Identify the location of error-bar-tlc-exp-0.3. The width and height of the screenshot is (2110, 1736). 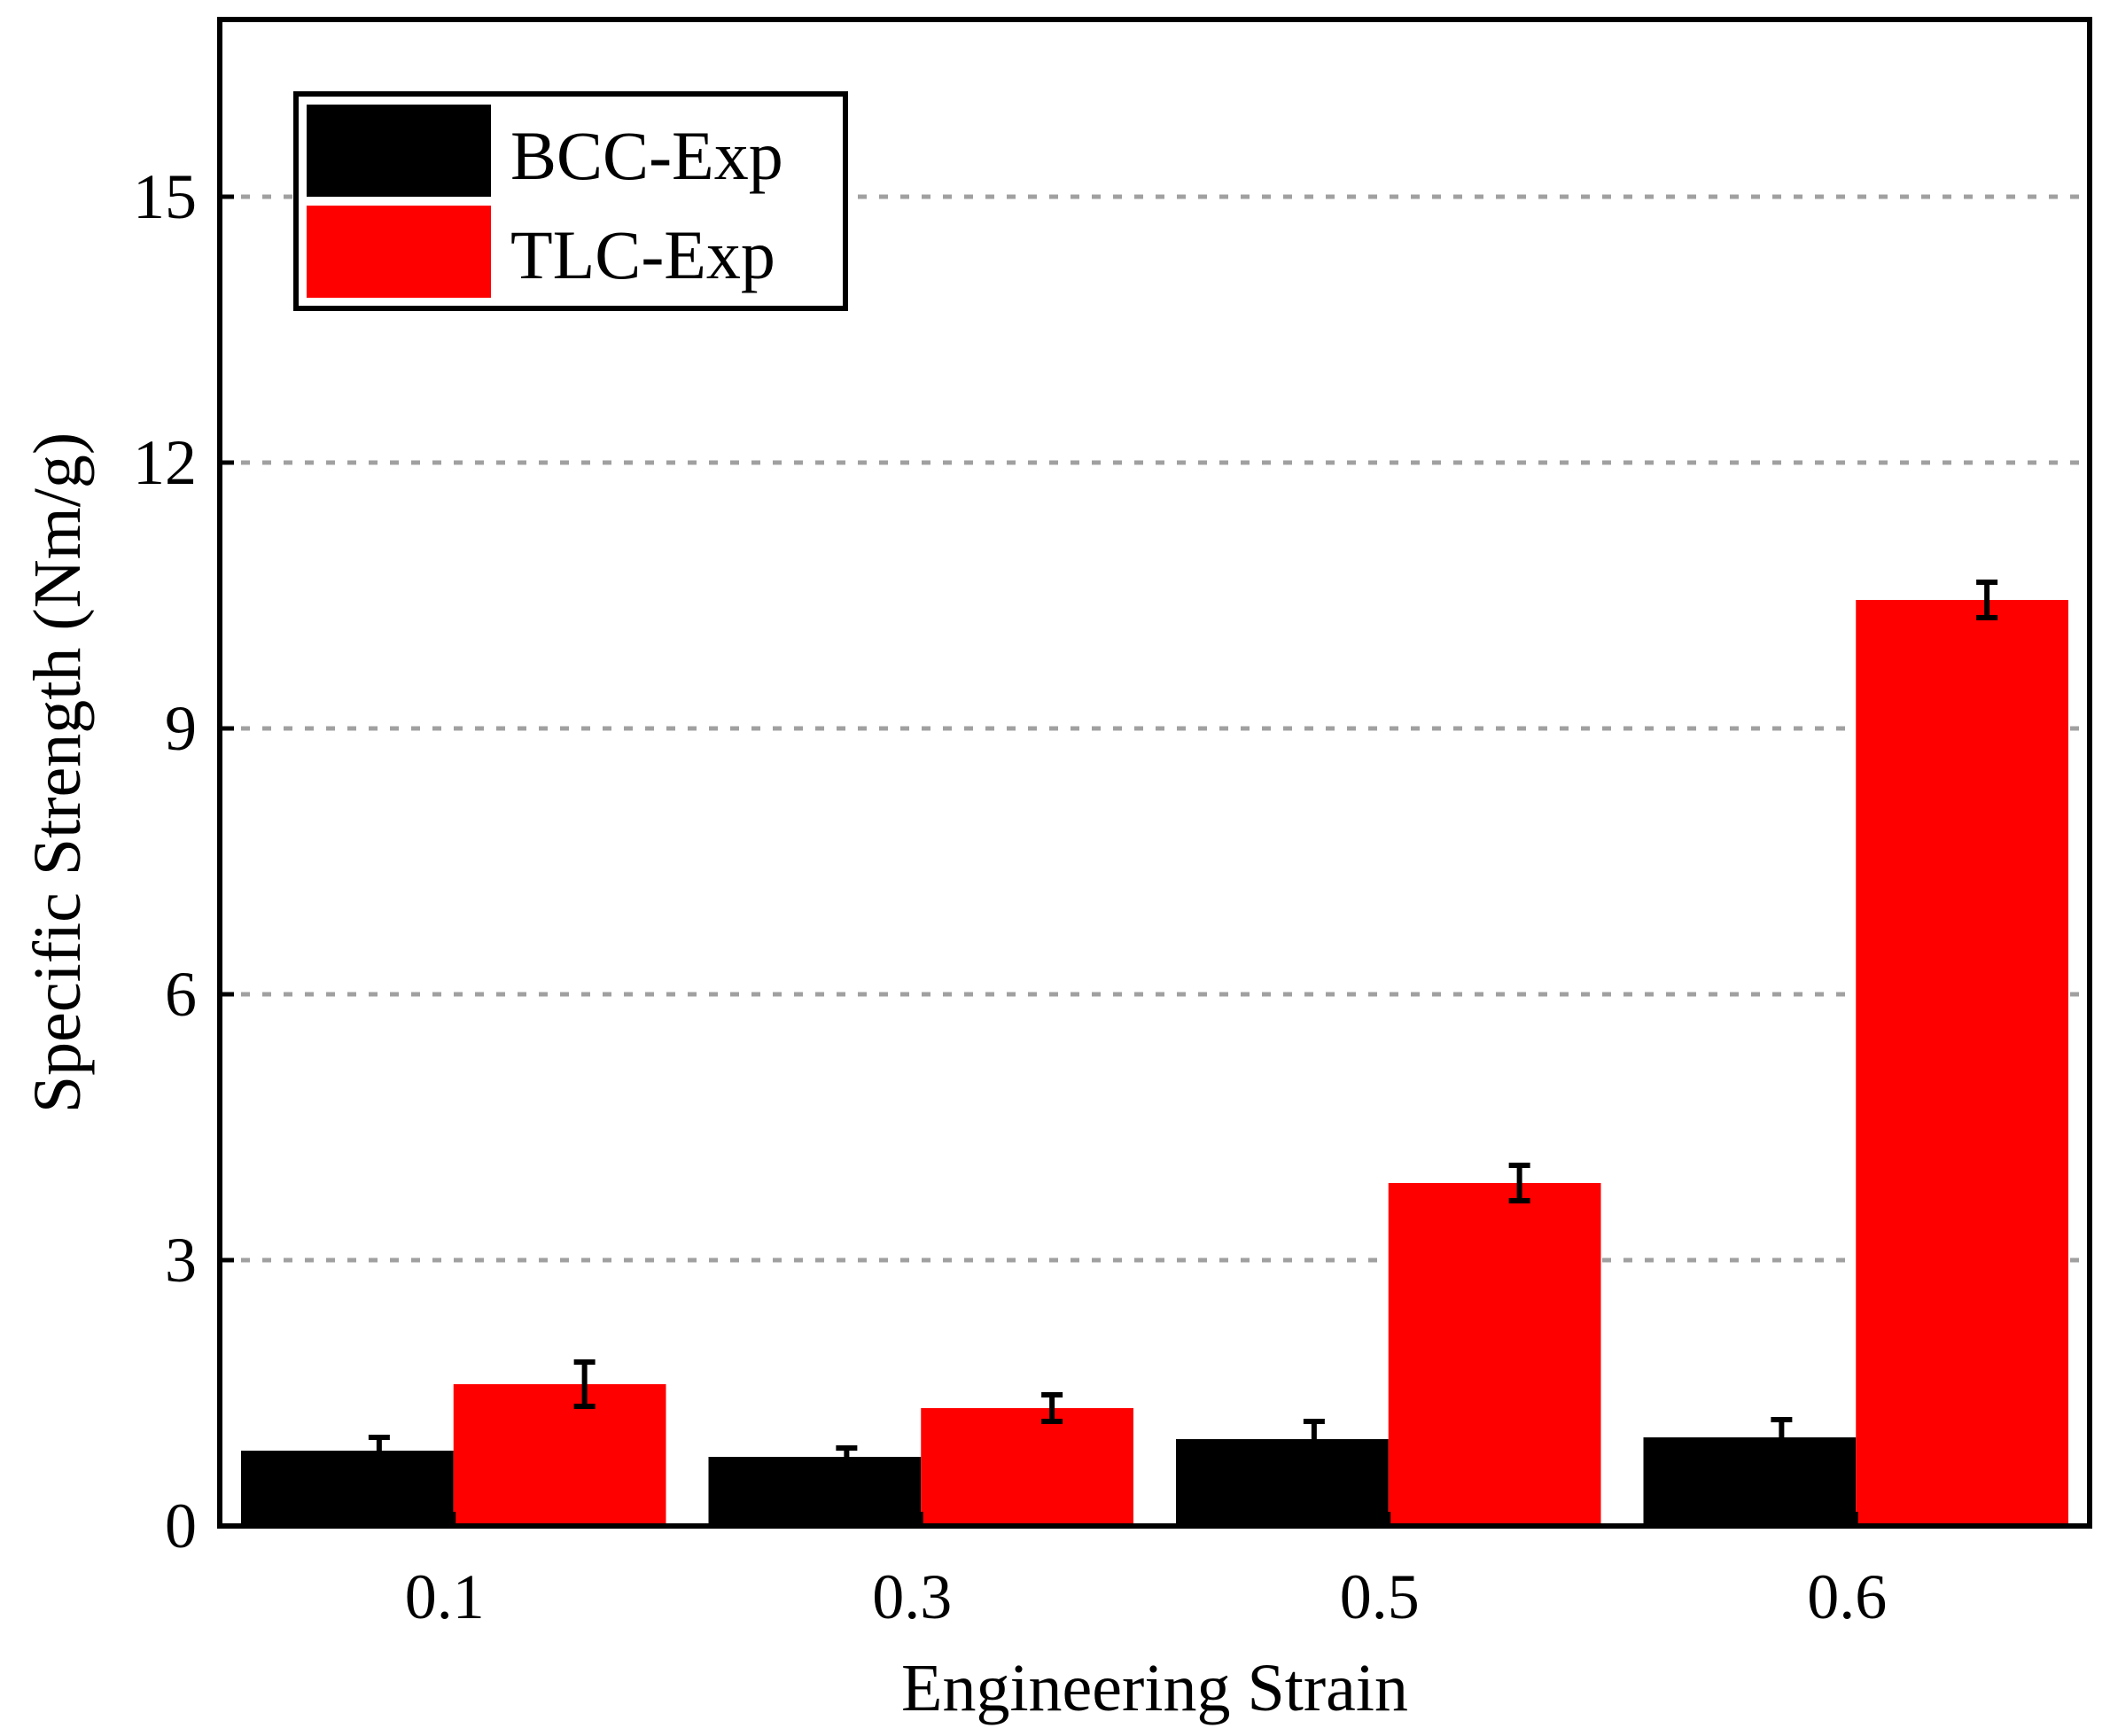
(1052, 1408).